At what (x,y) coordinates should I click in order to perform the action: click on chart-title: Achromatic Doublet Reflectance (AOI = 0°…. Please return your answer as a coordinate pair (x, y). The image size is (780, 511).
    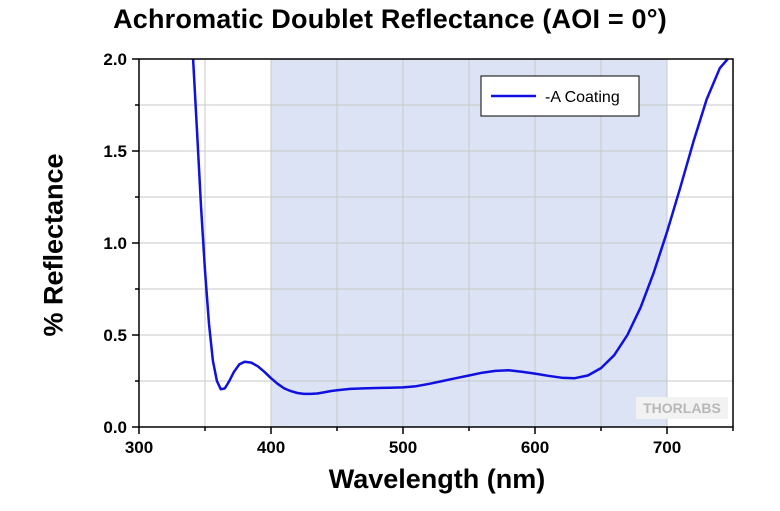
    Looking at the image, I should click on (390, 19).